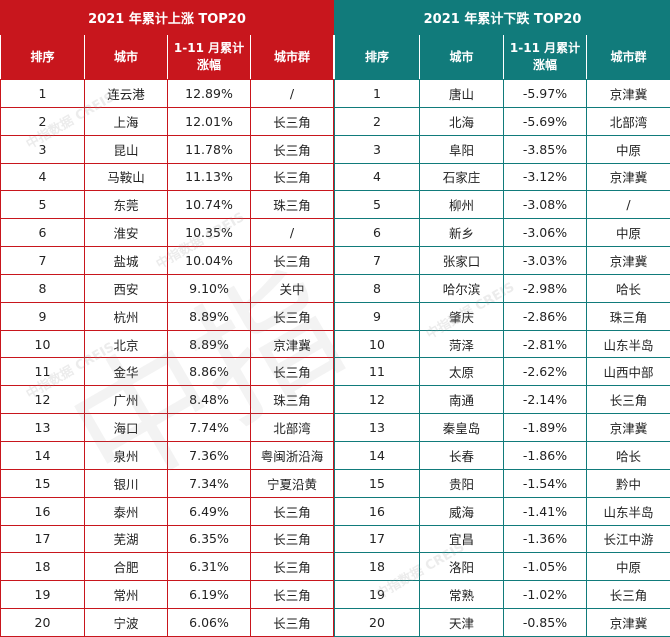 The height and width of the screenshot is (637, 670). Describe the element at coordinates (462, 177) in the screenshot. I see `city-cell: 石家庄` at that location.